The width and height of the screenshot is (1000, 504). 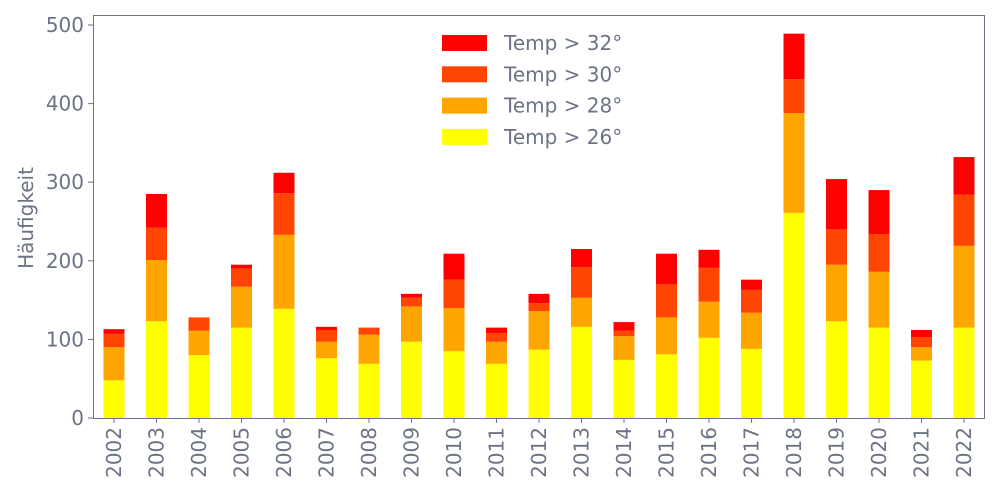 What do you see at coordinates (369, 452) in the screenshot?
I see `x-tick-label: 2008` at bounding box center [369, 452].